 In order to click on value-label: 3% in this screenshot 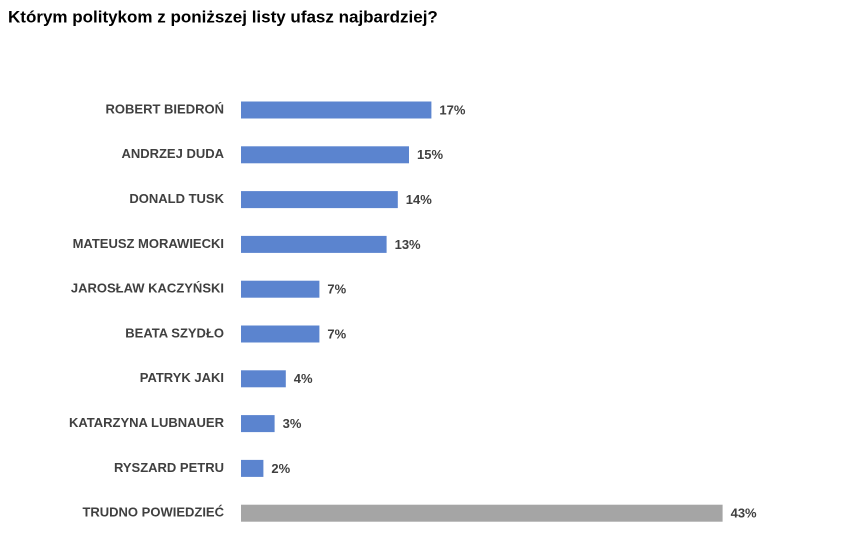, I will do `click(292, 423)`.